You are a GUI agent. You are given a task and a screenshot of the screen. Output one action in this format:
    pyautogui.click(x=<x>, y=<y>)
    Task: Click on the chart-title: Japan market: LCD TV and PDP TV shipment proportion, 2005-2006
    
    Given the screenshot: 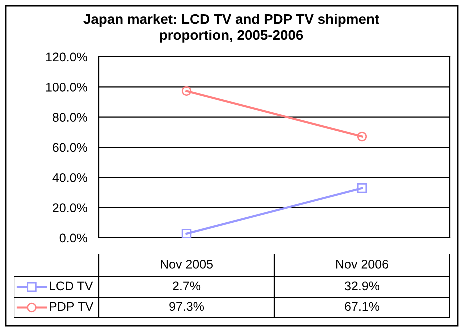 What is the action you would take?
    pyautogui.click(x=232, y=28)
    